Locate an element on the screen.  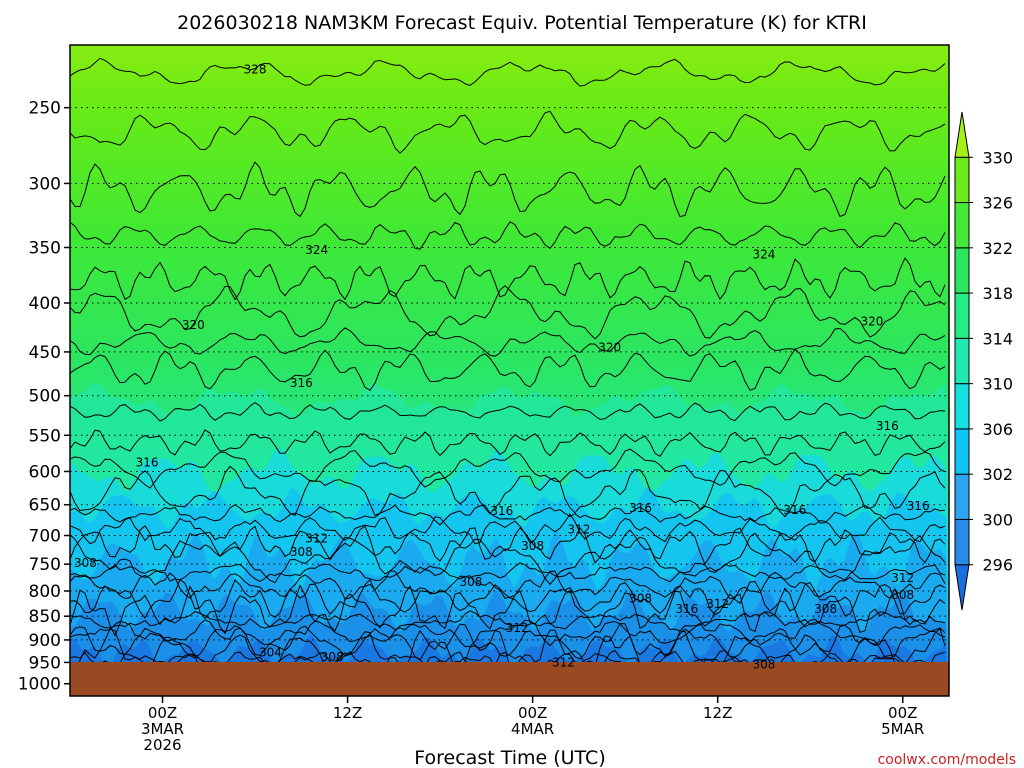
x-axis-label: Forecast Time (UTC) is located at coordinates (509, 757).